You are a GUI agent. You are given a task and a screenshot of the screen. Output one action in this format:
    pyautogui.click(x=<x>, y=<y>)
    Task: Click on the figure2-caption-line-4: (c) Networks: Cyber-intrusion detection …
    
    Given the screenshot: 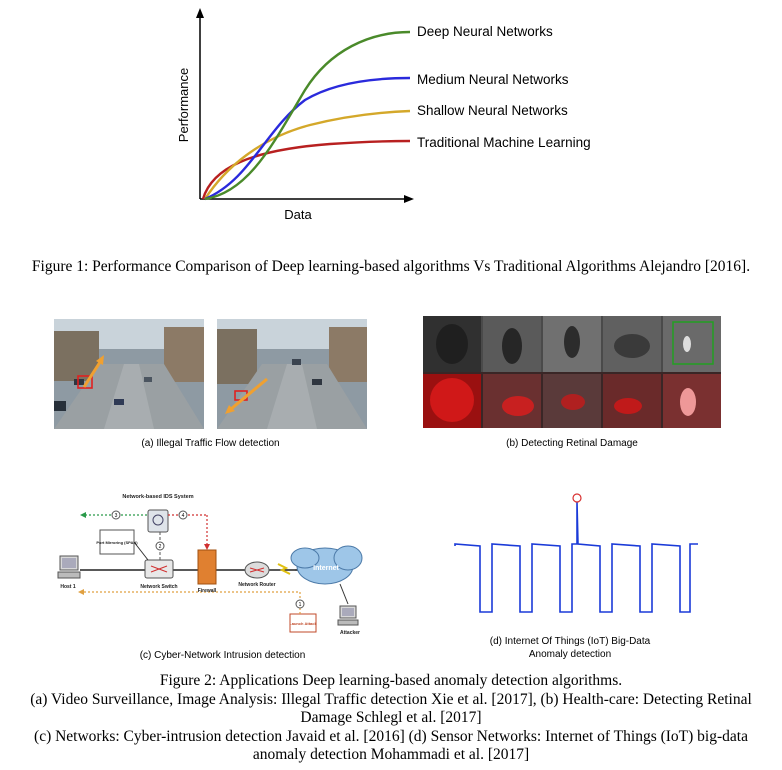 What is the action you would take?
    pyautogui.click(x=391, y=736)
    